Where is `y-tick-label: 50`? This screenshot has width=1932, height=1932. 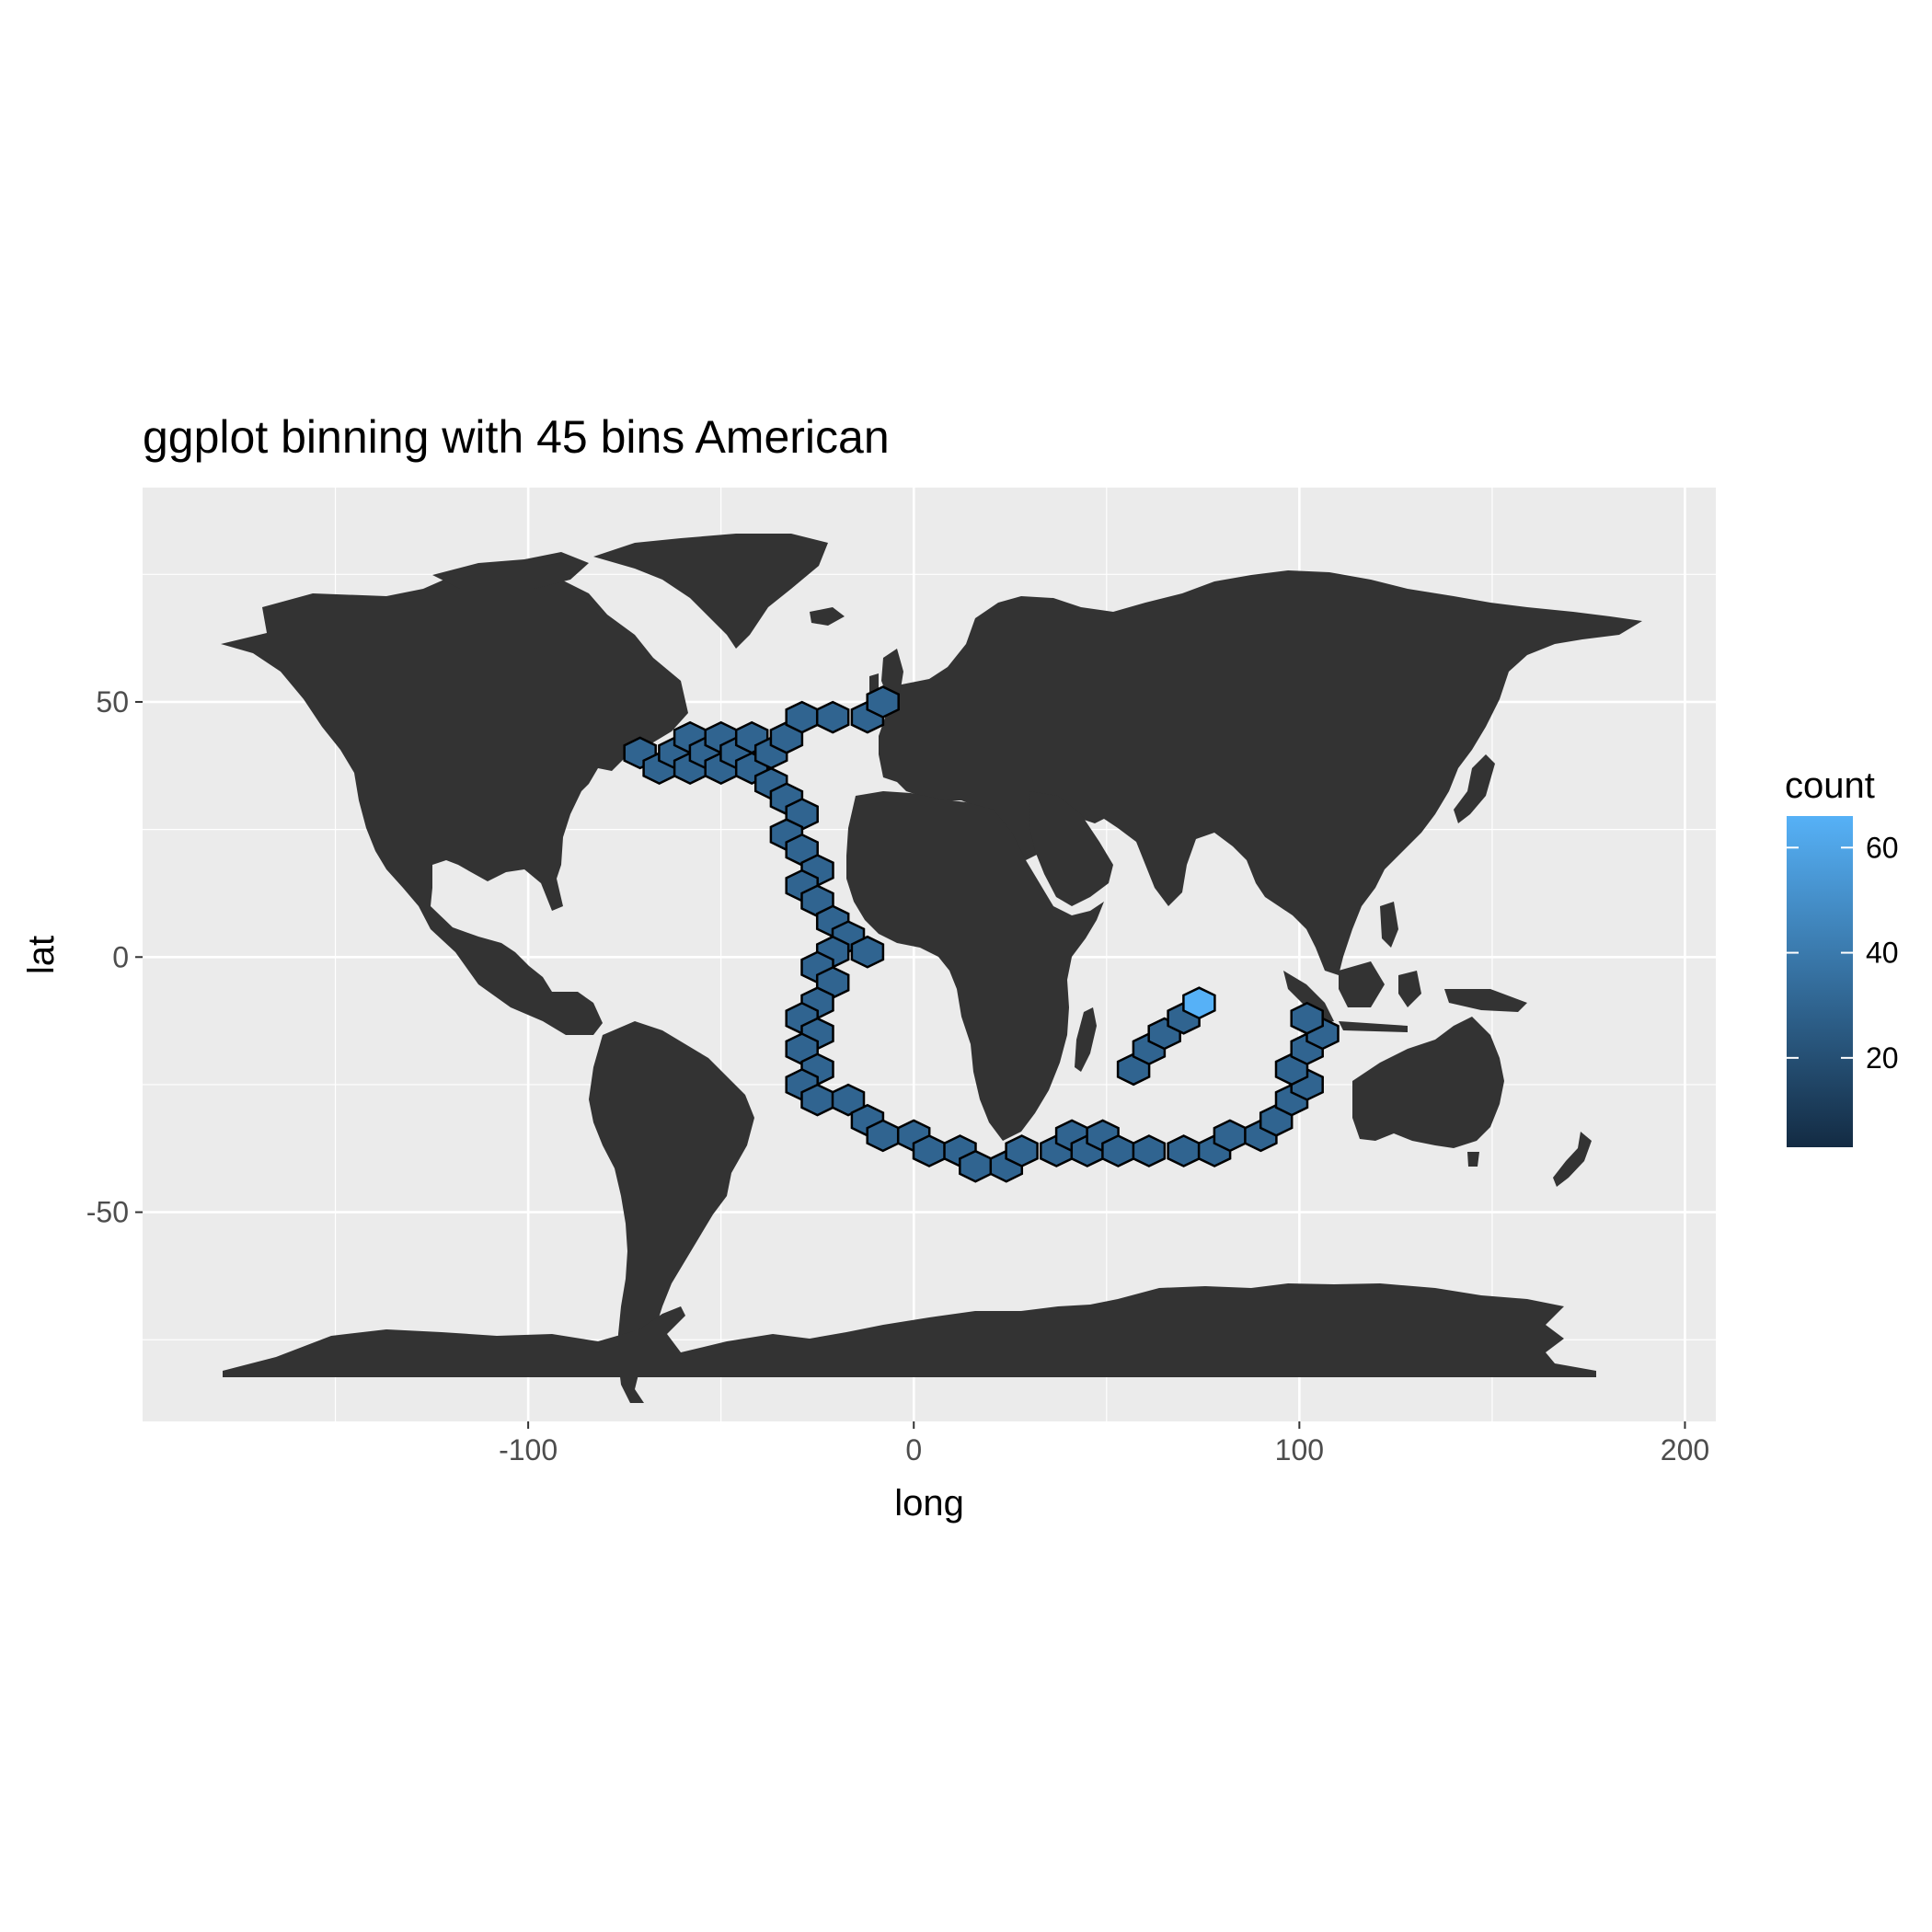
y-tick-label: 50 is located at coordinates (112, 702).